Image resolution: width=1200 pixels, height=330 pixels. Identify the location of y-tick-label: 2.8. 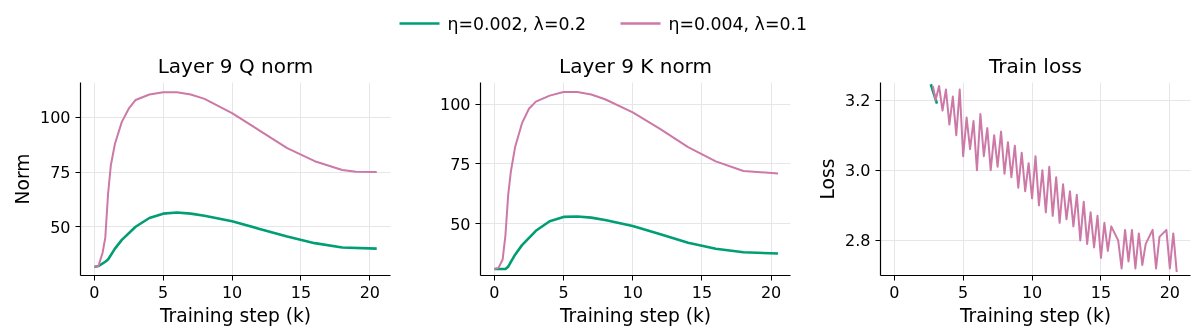
(858, 241).